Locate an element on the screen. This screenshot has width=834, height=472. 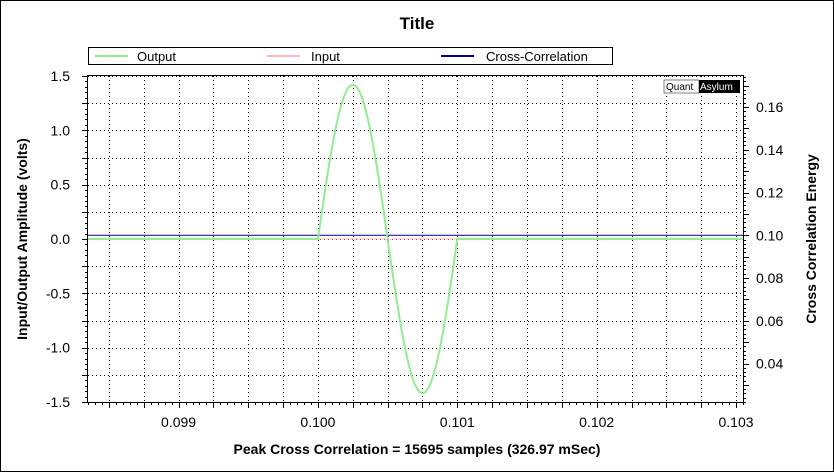
x-tick-label: 0.103 is located at coordinates (736, 422).